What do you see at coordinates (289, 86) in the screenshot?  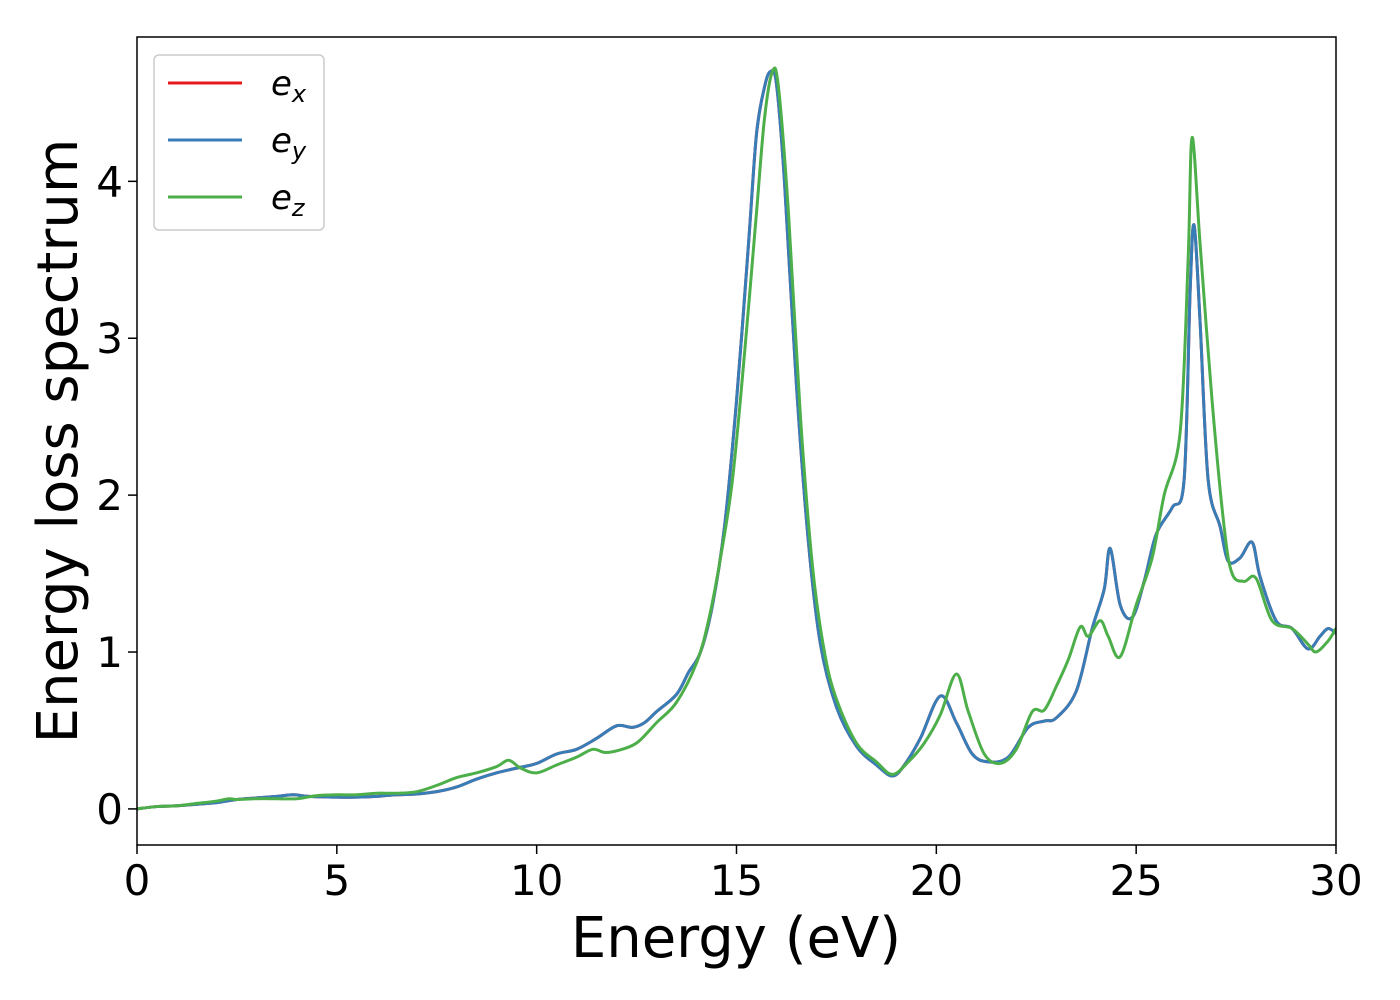 I see `legend-label-e-x: ex` at bounding box center [289, 86].